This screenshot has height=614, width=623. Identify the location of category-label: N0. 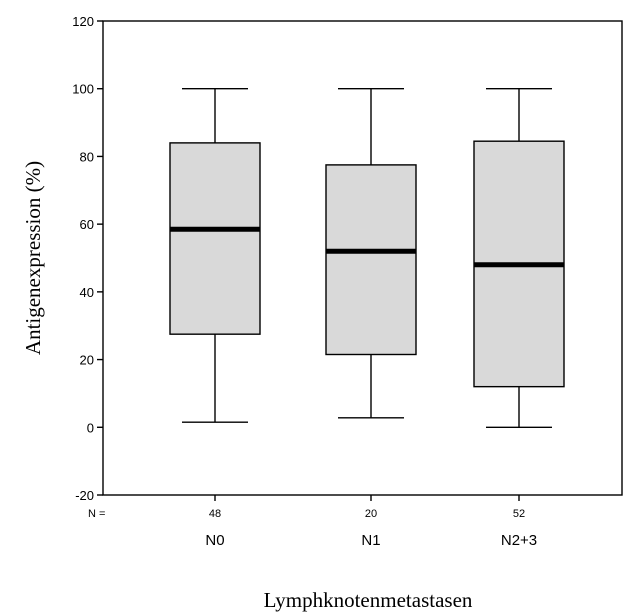
(214, 540).